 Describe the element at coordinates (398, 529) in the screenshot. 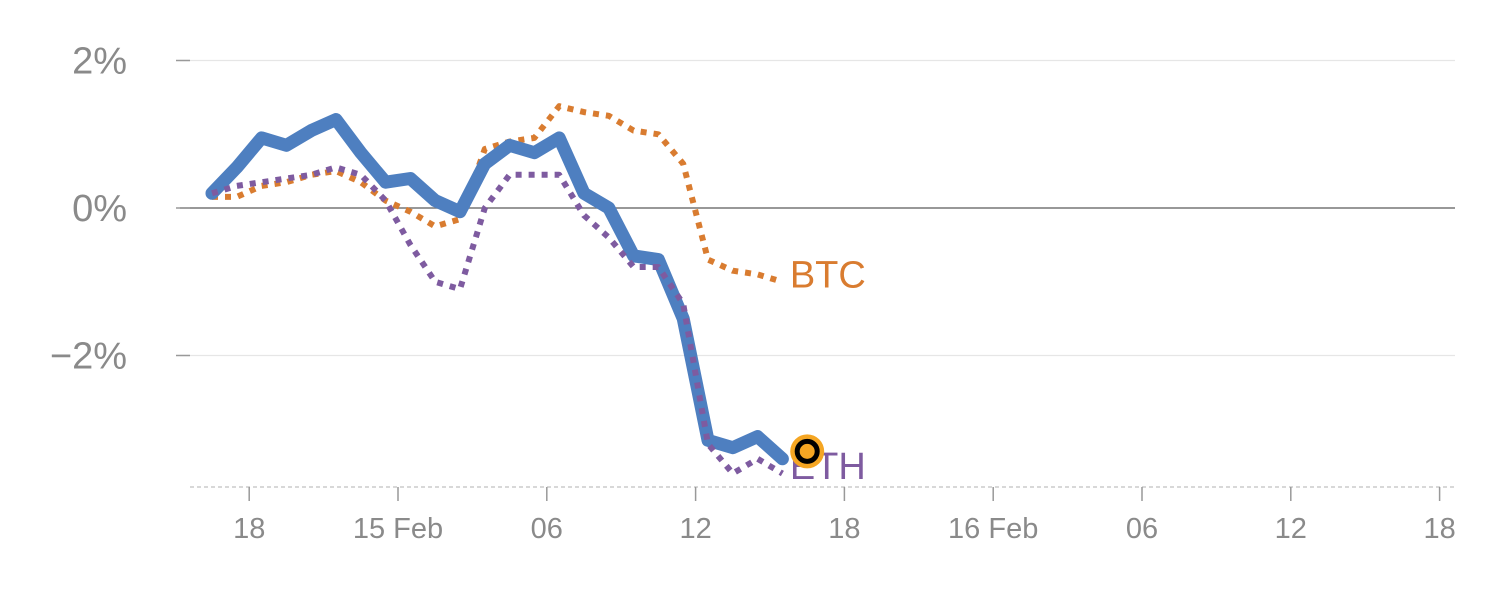

I see `x-tick-label: 15 Feb` at that location.